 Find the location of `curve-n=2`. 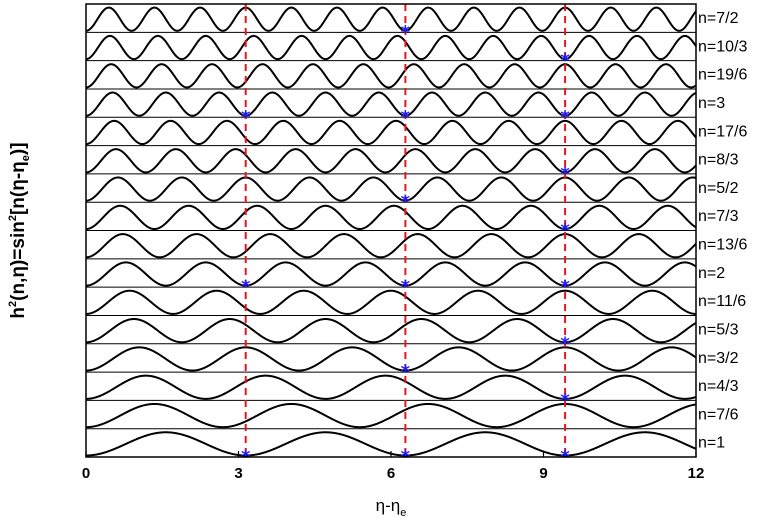

curve-n=2 is located at coordinates (391, 274).